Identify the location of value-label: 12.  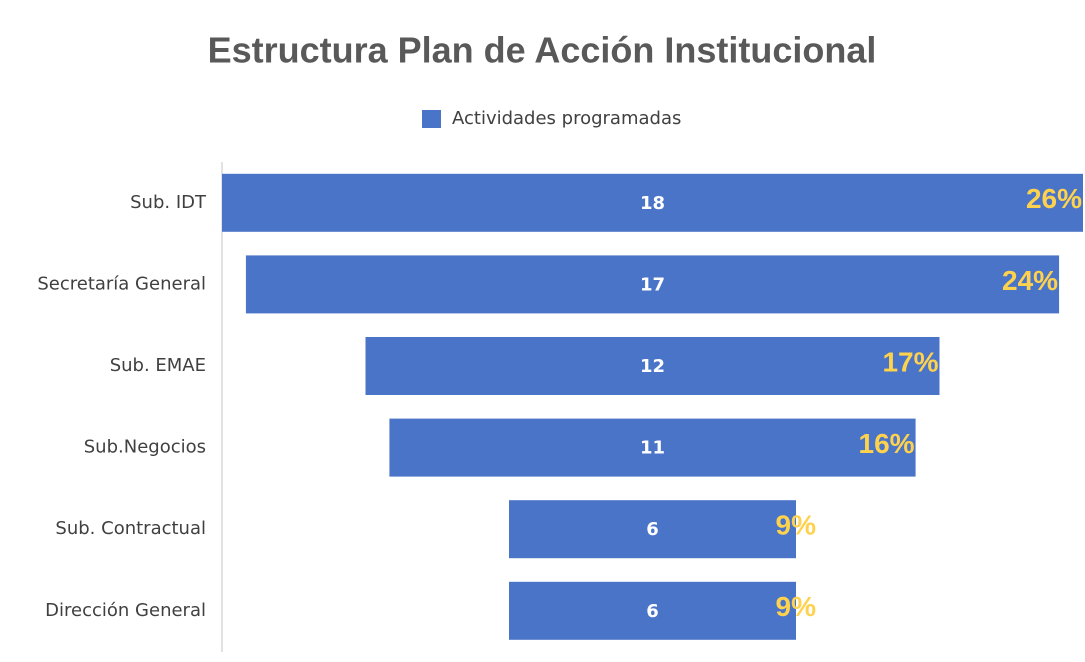
(652, 366).